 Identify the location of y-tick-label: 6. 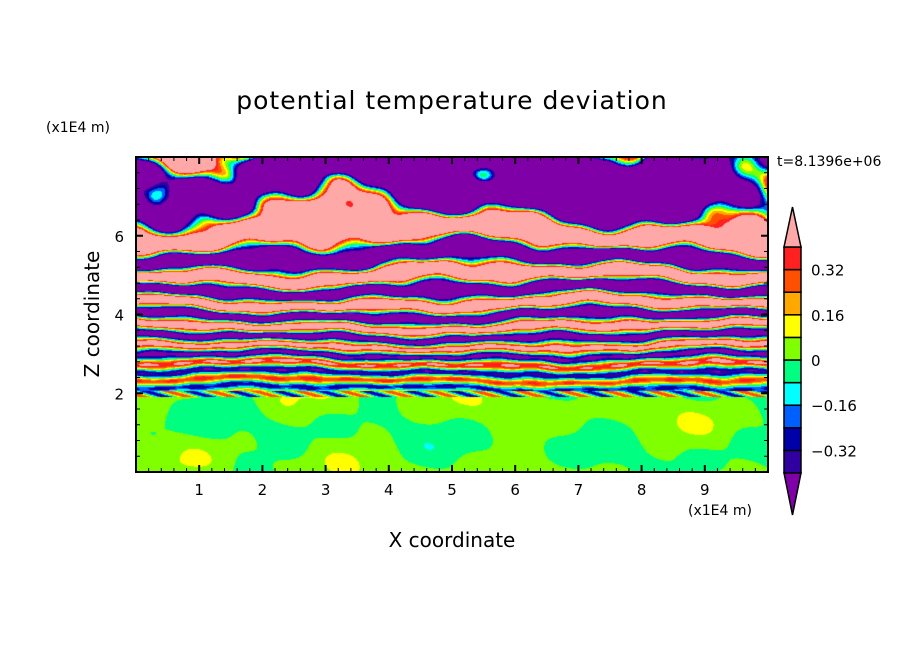
(119, 237).